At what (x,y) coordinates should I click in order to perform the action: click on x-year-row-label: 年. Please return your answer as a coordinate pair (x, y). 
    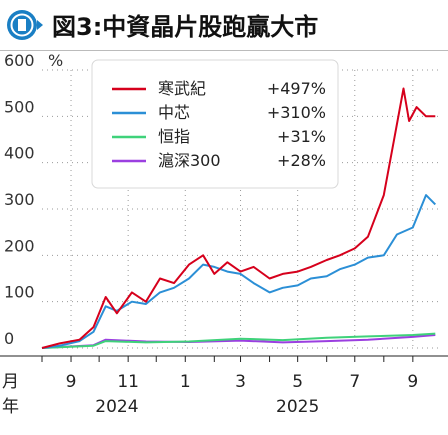
    Looking at the image, I should click on (10, 407).